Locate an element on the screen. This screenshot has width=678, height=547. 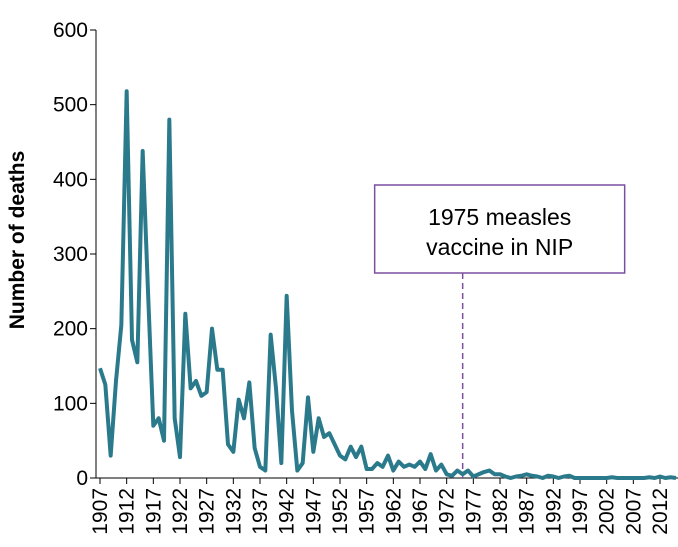
x-tick-label: 1982 is located at coordinates (500, 511).